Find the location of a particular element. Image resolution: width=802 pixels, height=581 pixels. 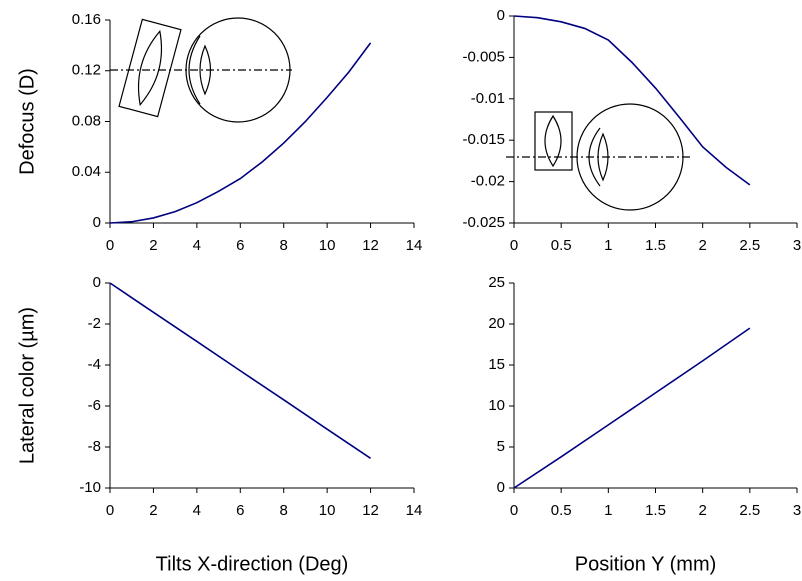

y-tick-label: 0.08 is located at coordinates (86, 120).